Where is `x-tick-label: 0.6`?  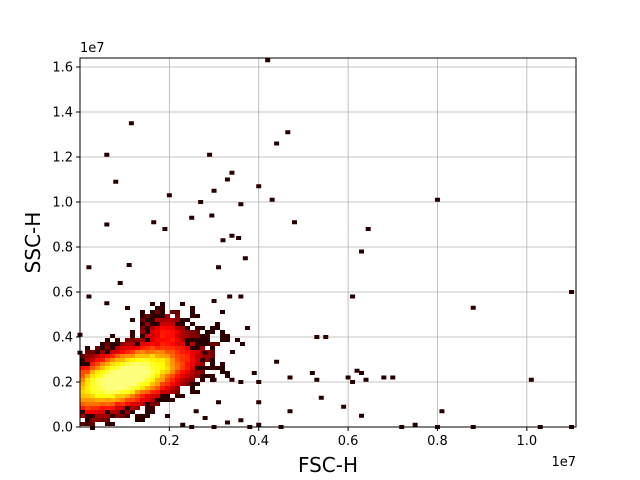 x-tick-label: 0.6 is located at coordinates (348, 441).